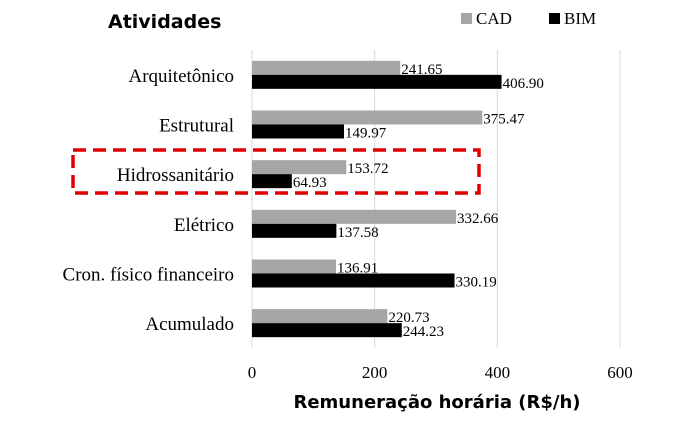 This screenshot has width=695, height=426. What do you see at coordinates (466, 18) in the screenshot?
I see `legend-swatch-cad` at bounding box center [466, 18].